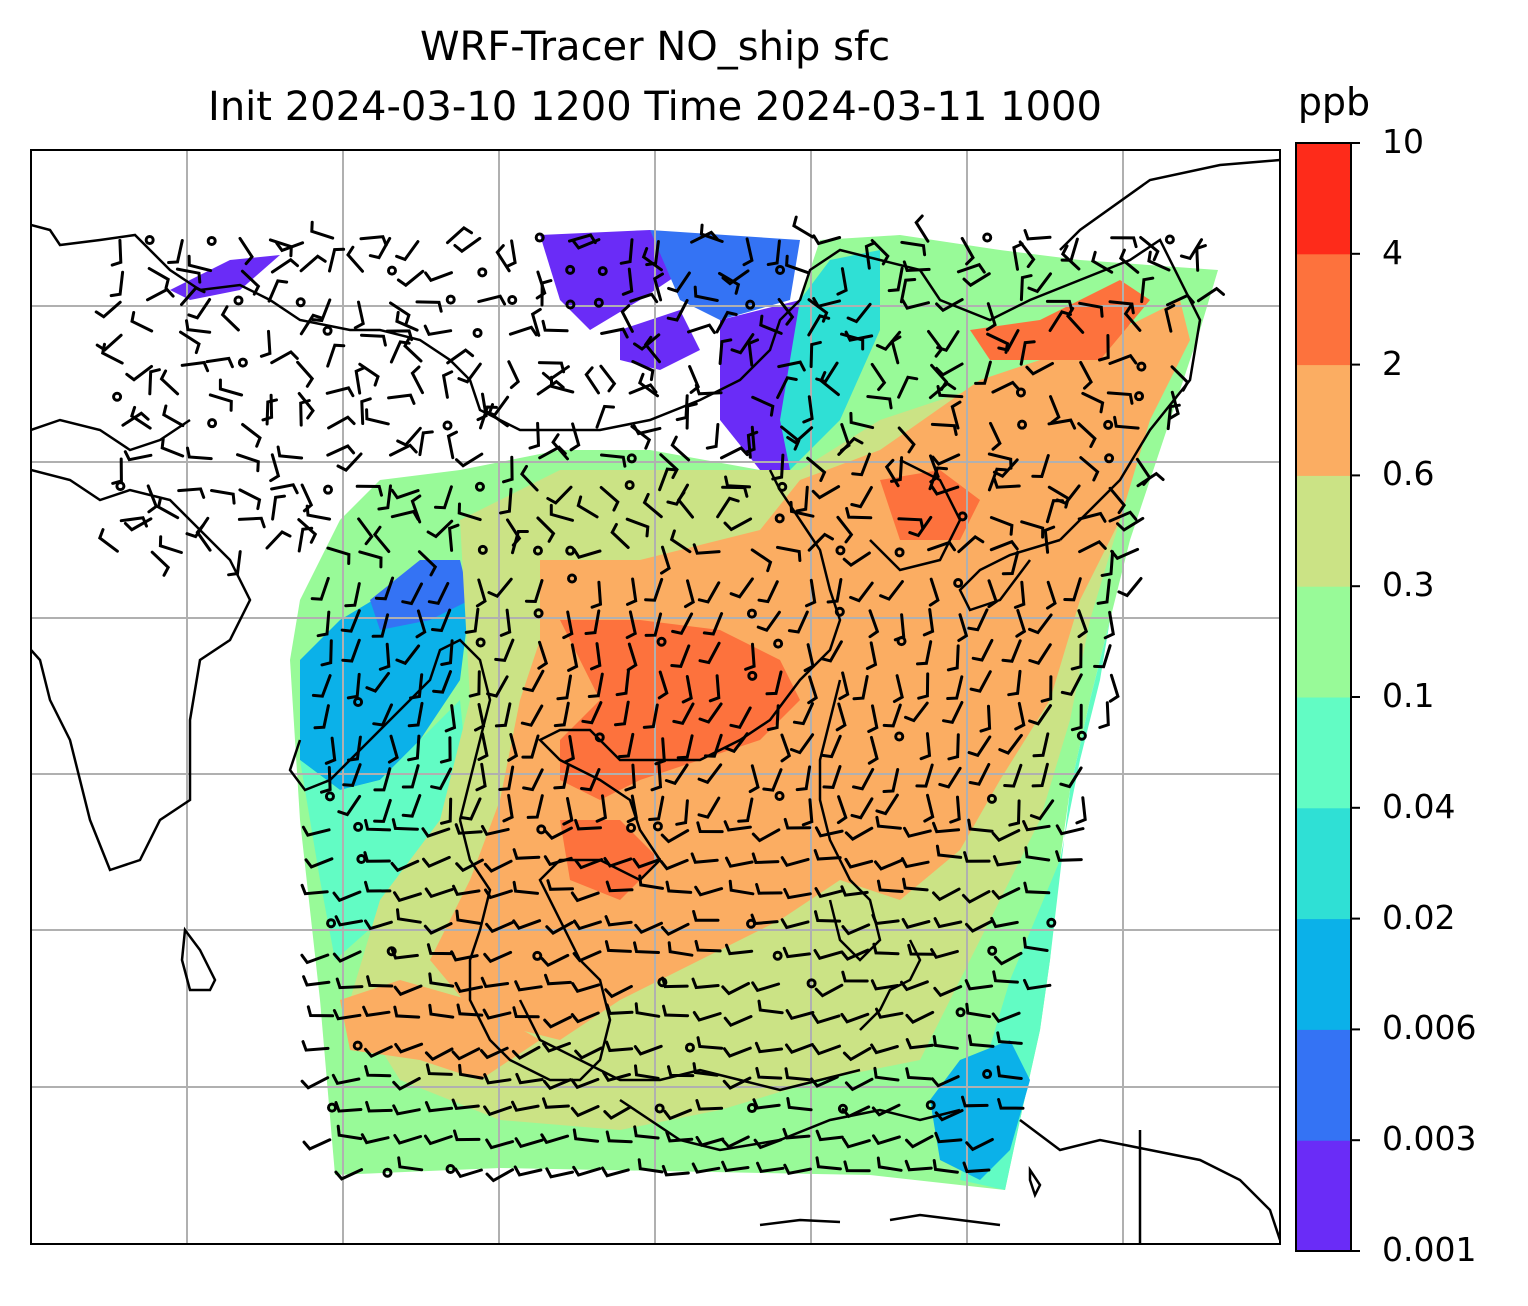 This screenshot has height=1306, width=1528. Describe the element at coordinates (1408, 585) in the screenshot. I see `colorbar-tick-label: 0.3` at that location.